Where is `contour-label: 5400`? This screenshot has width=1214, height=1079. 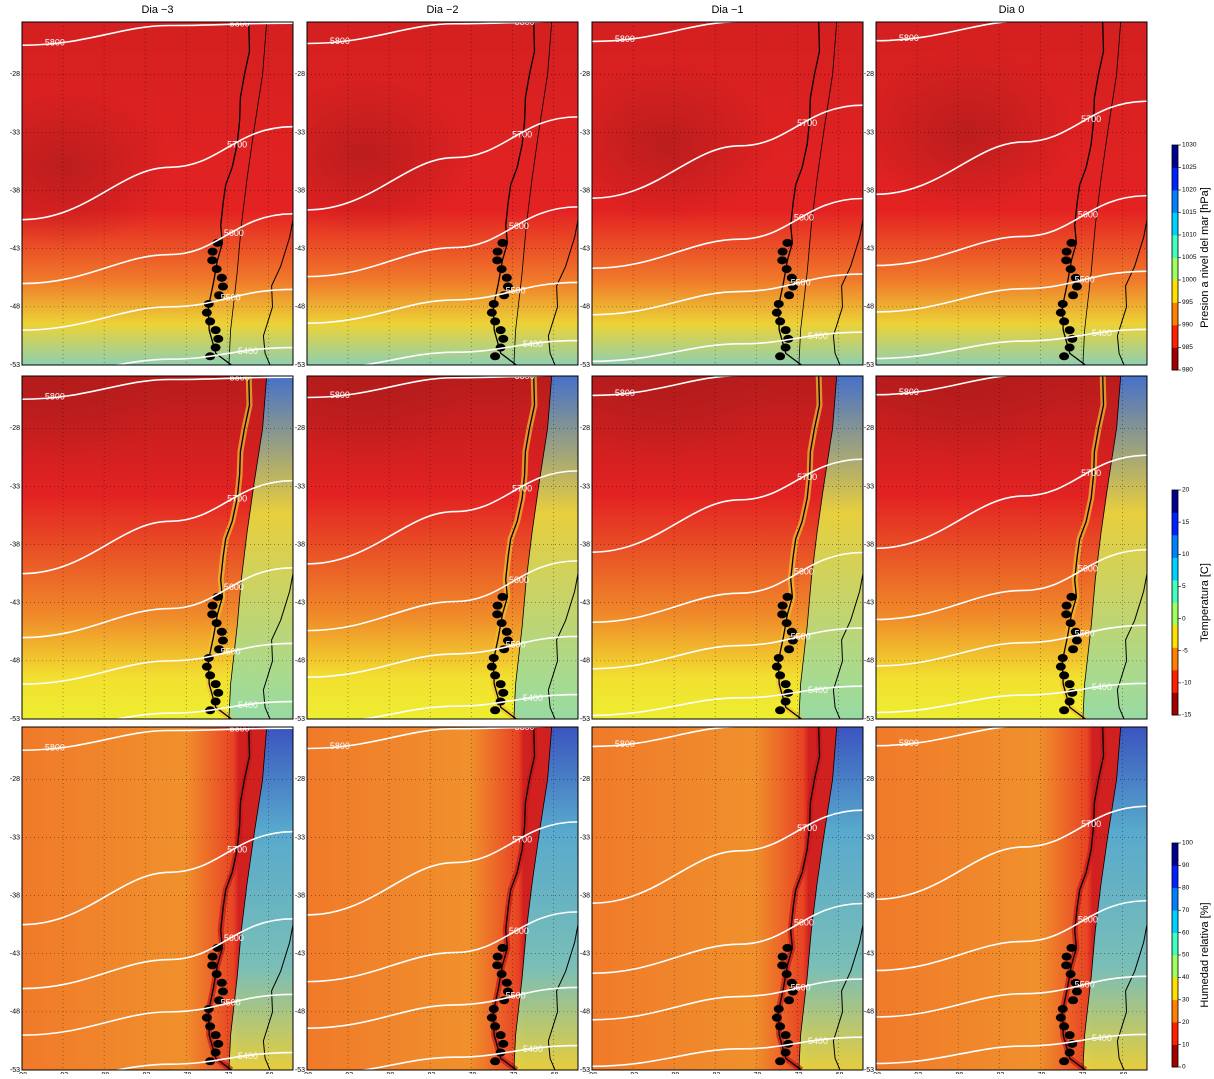
contour-label: 5400 is located at coordinates (248, 351).